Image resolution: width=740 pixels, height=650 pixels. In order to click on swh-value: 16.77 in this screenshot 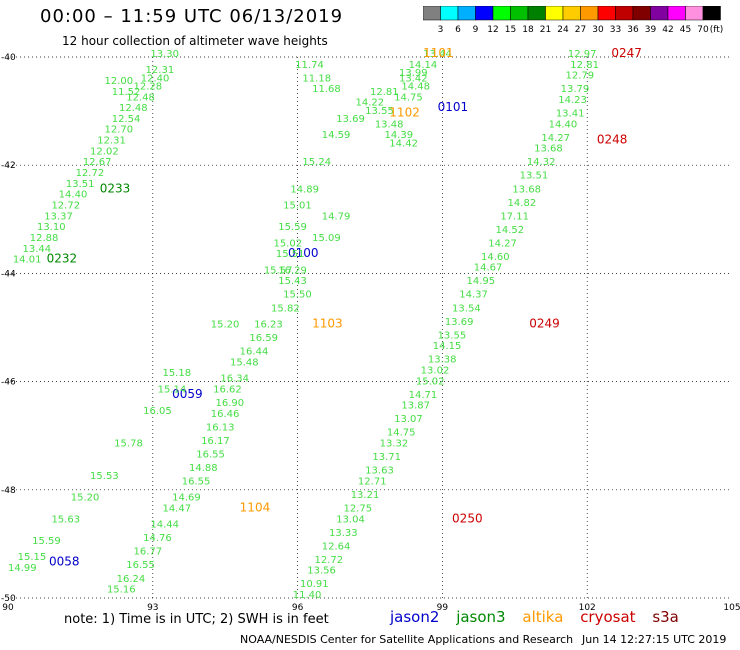, I will do `click(147, 552)`.